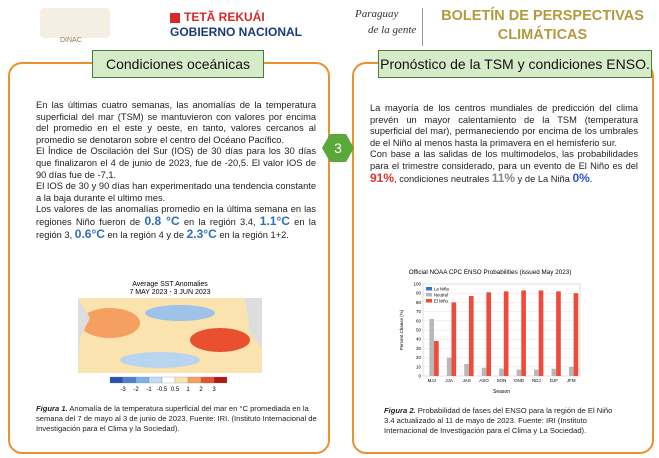 This screenshot has width=659, height=458. I want to click on divider, so click(422, 27).